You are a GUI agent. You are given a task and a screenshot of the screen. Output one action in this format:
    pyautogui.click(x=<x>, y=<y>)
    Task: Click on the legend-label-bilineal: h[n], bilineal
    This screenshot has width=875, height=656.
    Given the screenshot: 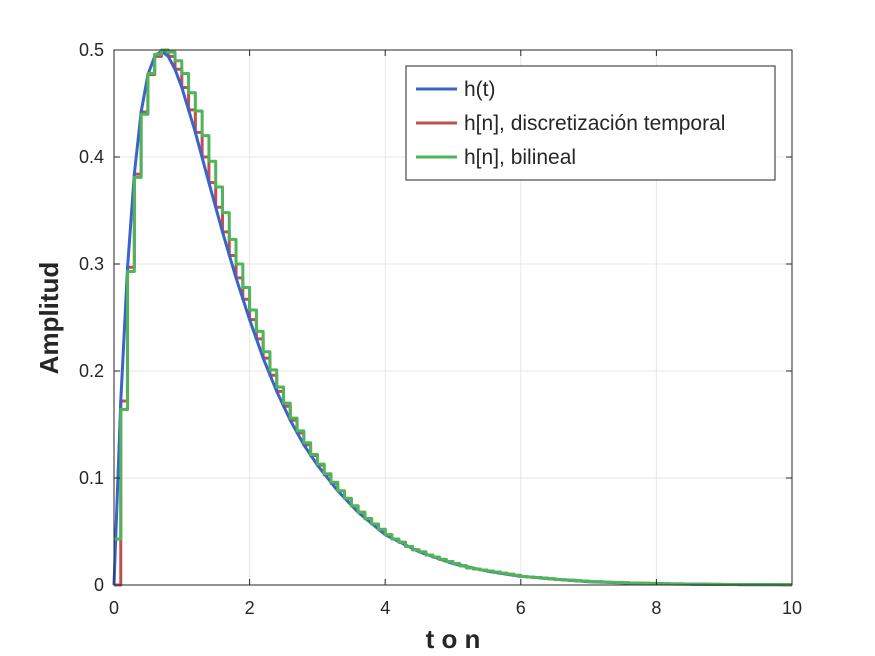 What is the action you would take?
    pyautogui.click(x=520, y=157)
    